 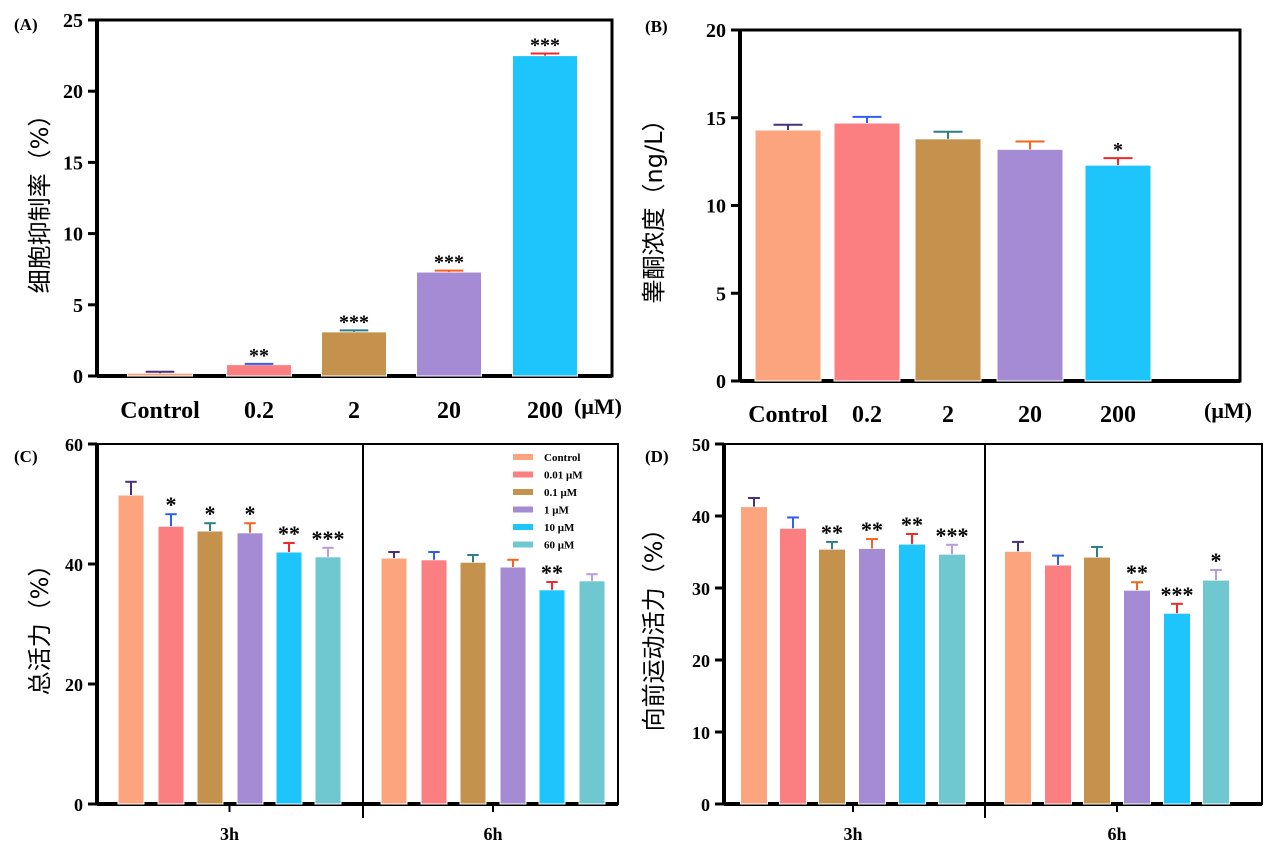 I want to click on y-tick-label: 25, so click(x=73, y=21).